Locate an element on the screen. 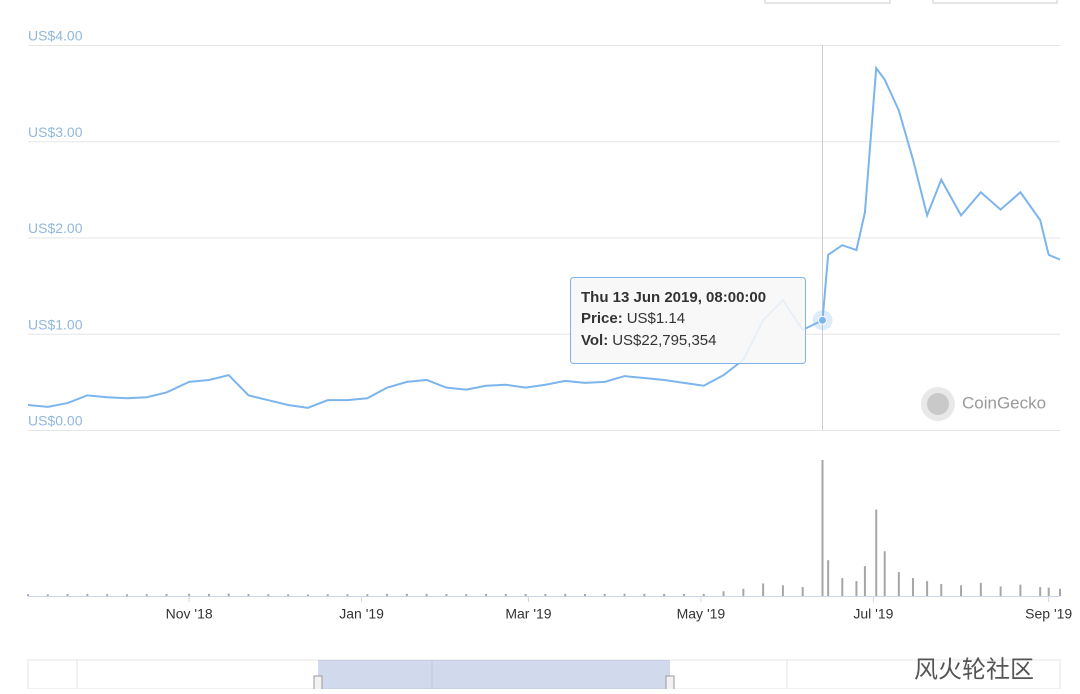  tooltip-value: US$22,795,354 is located at coordinates (664, 340).